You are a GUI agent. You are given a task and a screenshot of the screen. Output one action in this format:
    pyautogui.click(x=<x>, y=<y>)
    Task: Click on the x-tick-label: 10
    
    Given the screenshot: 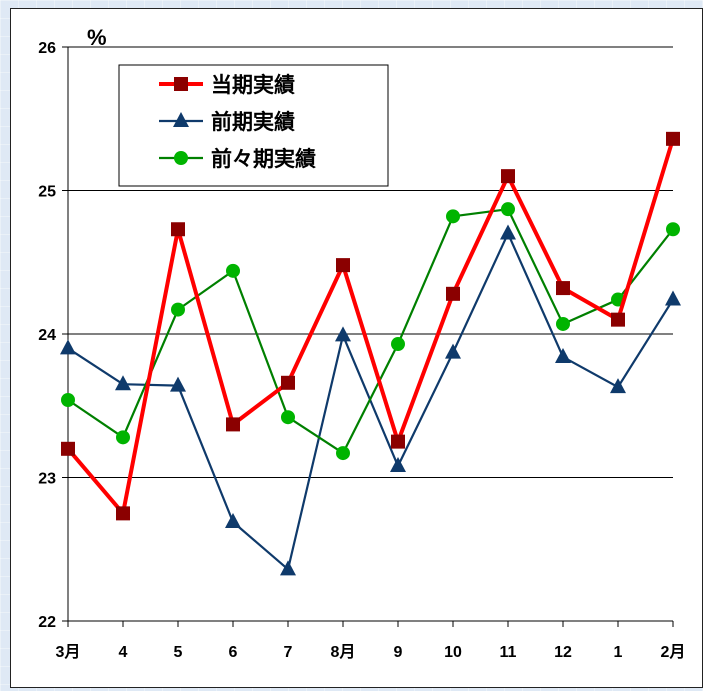 What is the action you would take?
    pyautogui.click(x=453, y=652)
    